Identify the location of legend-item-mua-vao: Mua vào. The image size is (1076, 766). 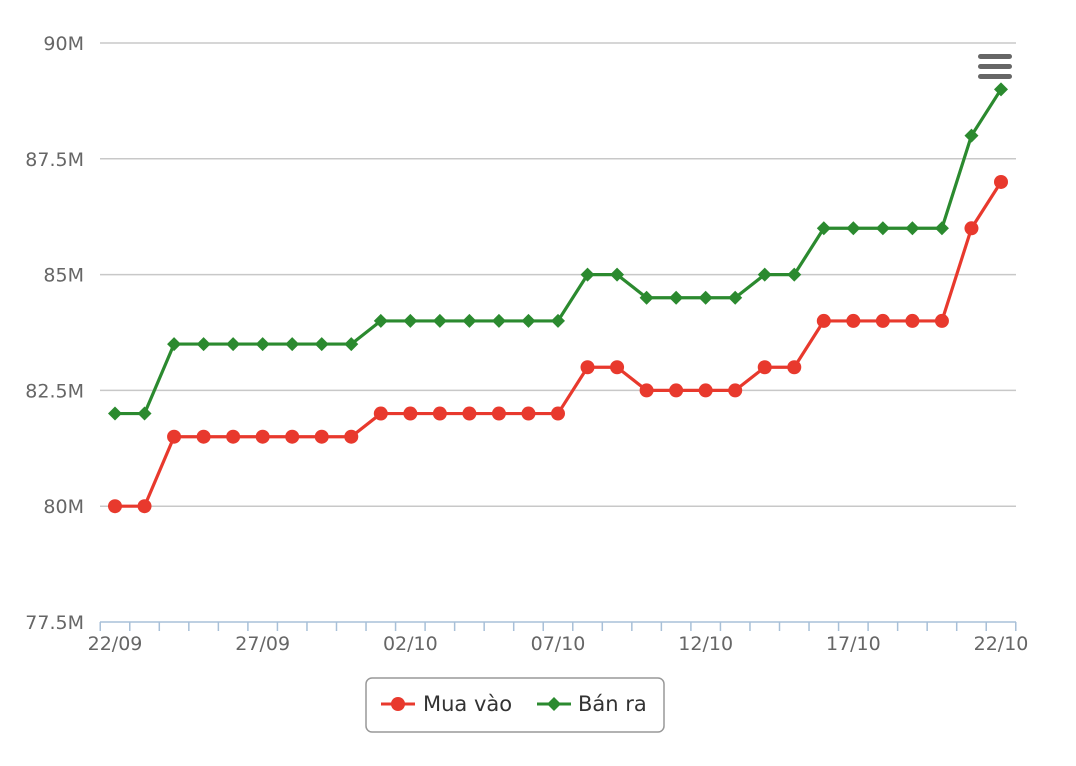
(446, 704).